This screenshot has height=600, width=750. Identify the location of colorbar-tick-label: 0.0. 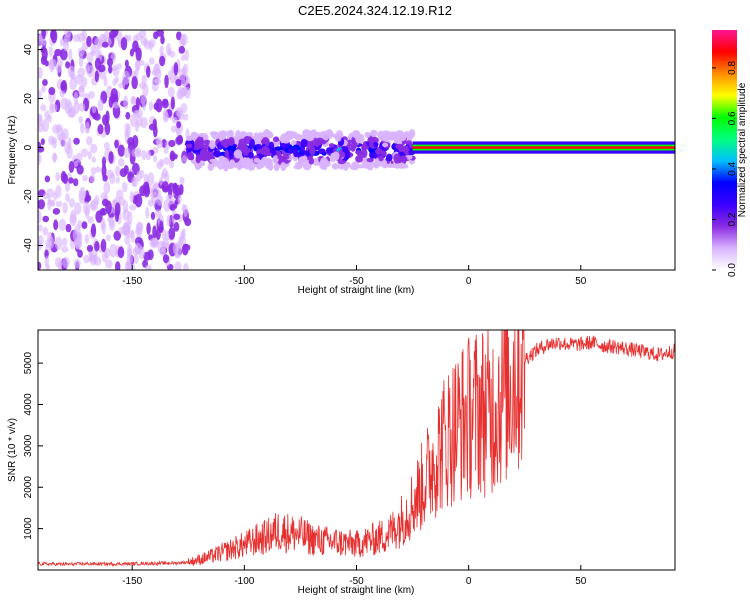
(732, 270).